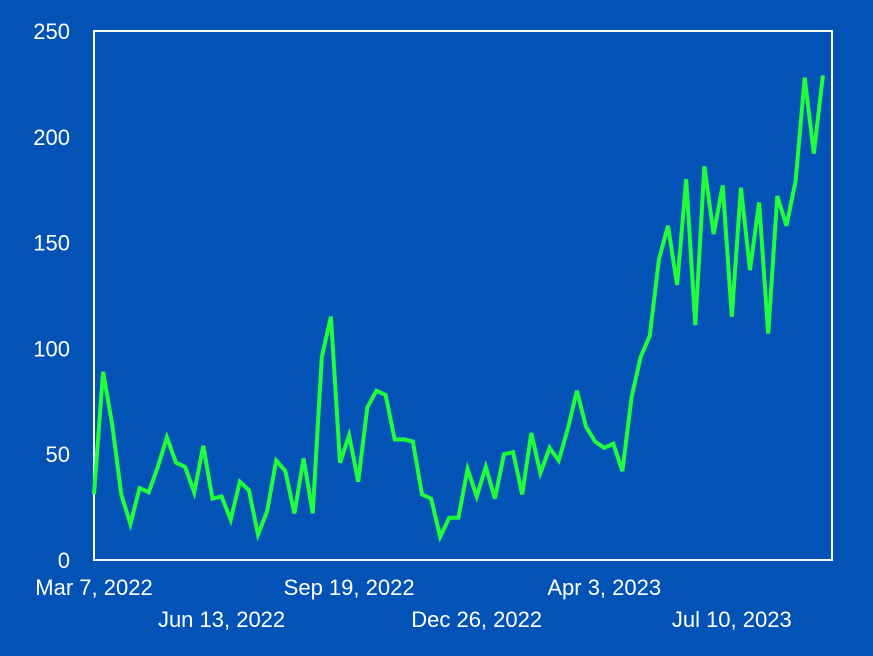  I want to click on x-tick-label: Apr 3, 2023, so click(604, 587).